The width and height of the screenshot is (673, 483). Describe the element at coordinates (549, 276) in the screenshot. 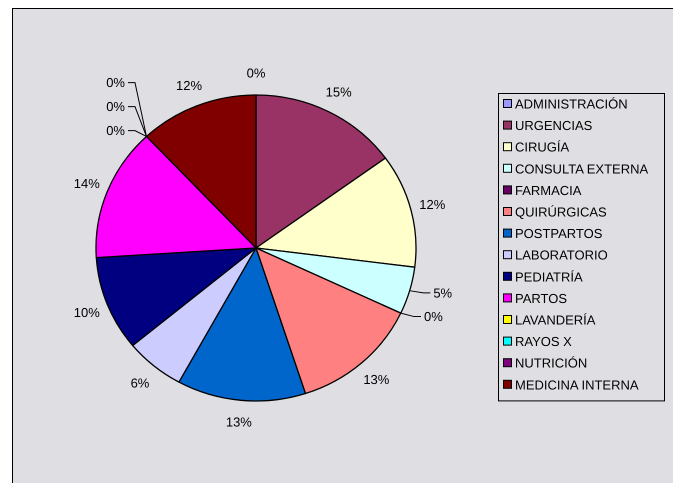

I see `legend-label: PEDIATRÍA` at that location.